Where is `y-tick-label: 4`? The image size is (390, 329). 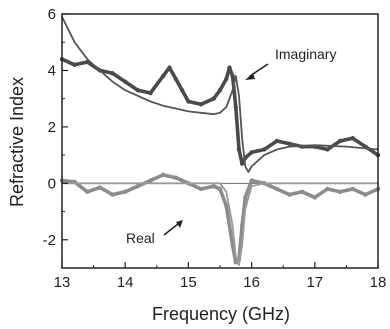 y-tick-label: 4 is located at coordinates (52, 70).